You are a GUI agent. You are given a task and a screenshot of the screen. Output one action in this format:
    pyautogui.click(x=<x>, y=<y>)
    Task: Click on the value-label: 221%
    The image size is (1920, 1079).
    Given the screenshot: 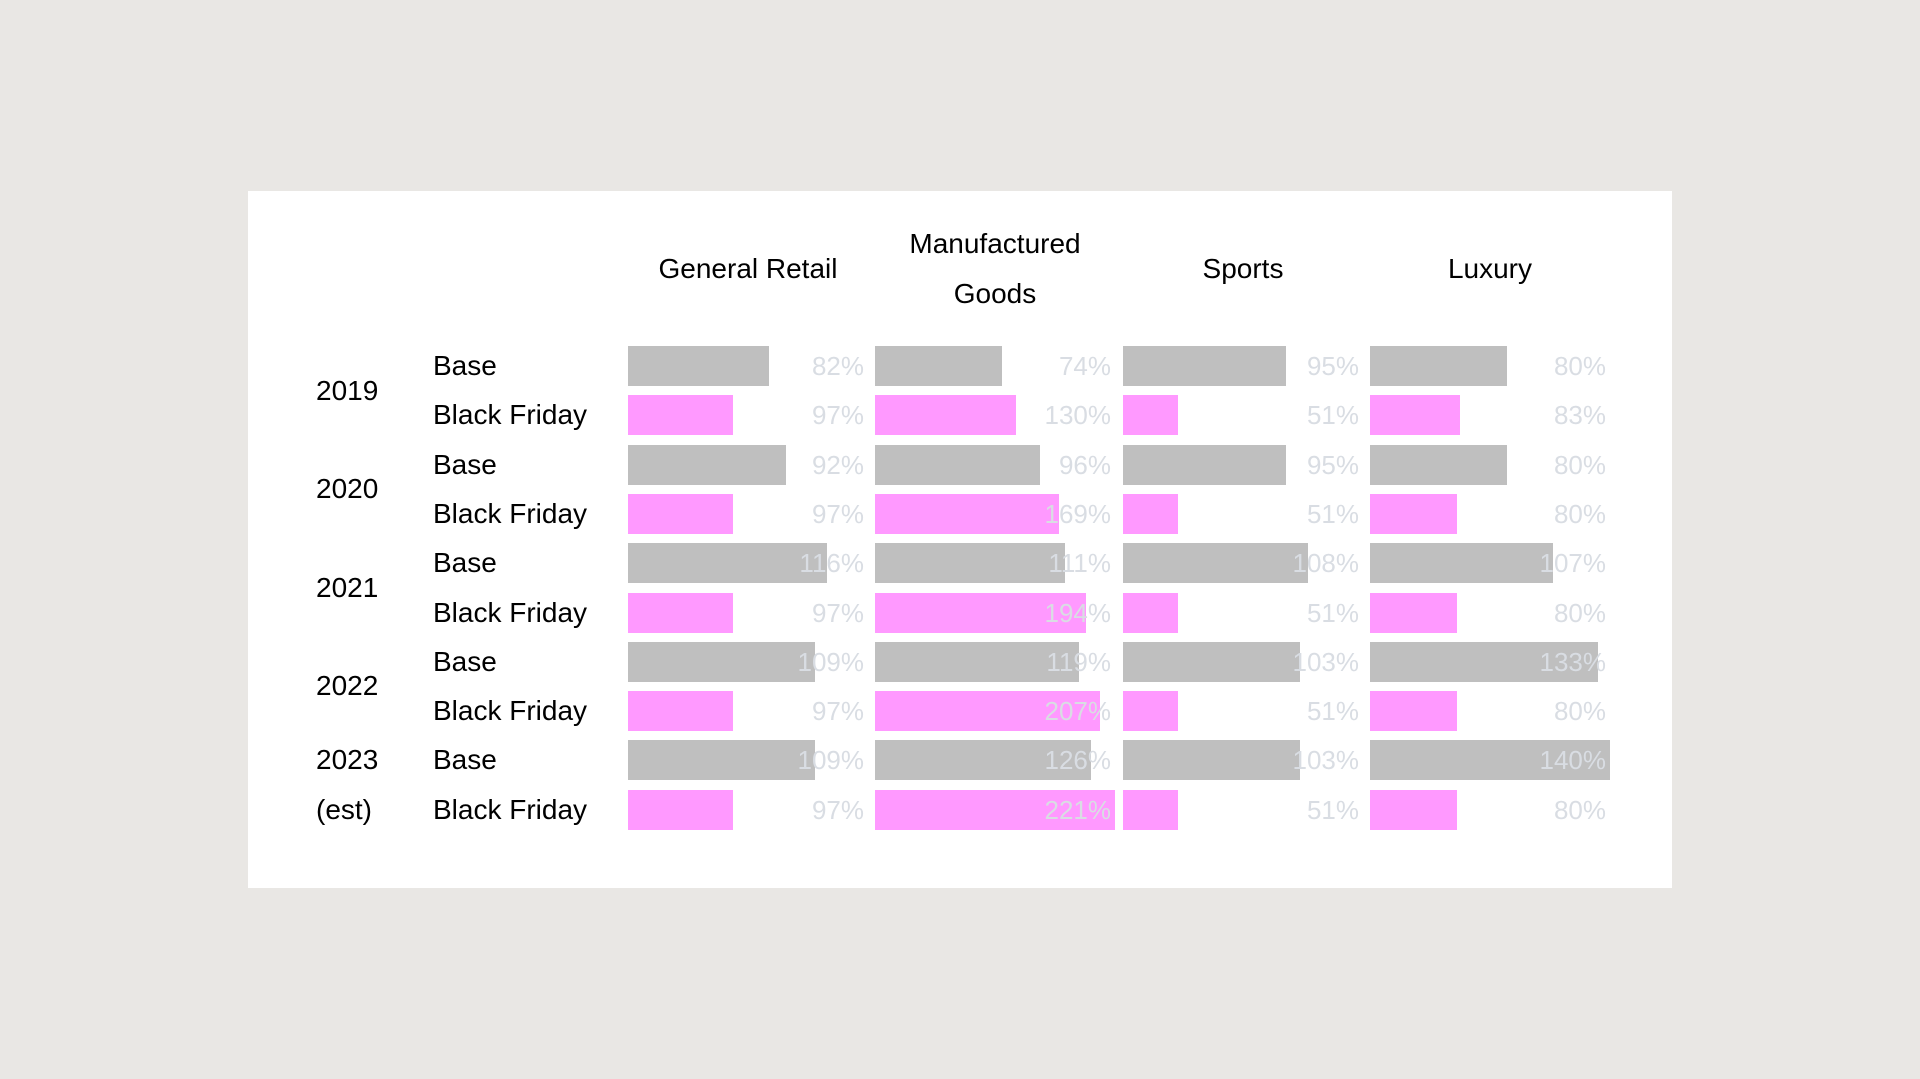 What is the action you would take?
    pyautogui.click(x=1078, y=809)
    